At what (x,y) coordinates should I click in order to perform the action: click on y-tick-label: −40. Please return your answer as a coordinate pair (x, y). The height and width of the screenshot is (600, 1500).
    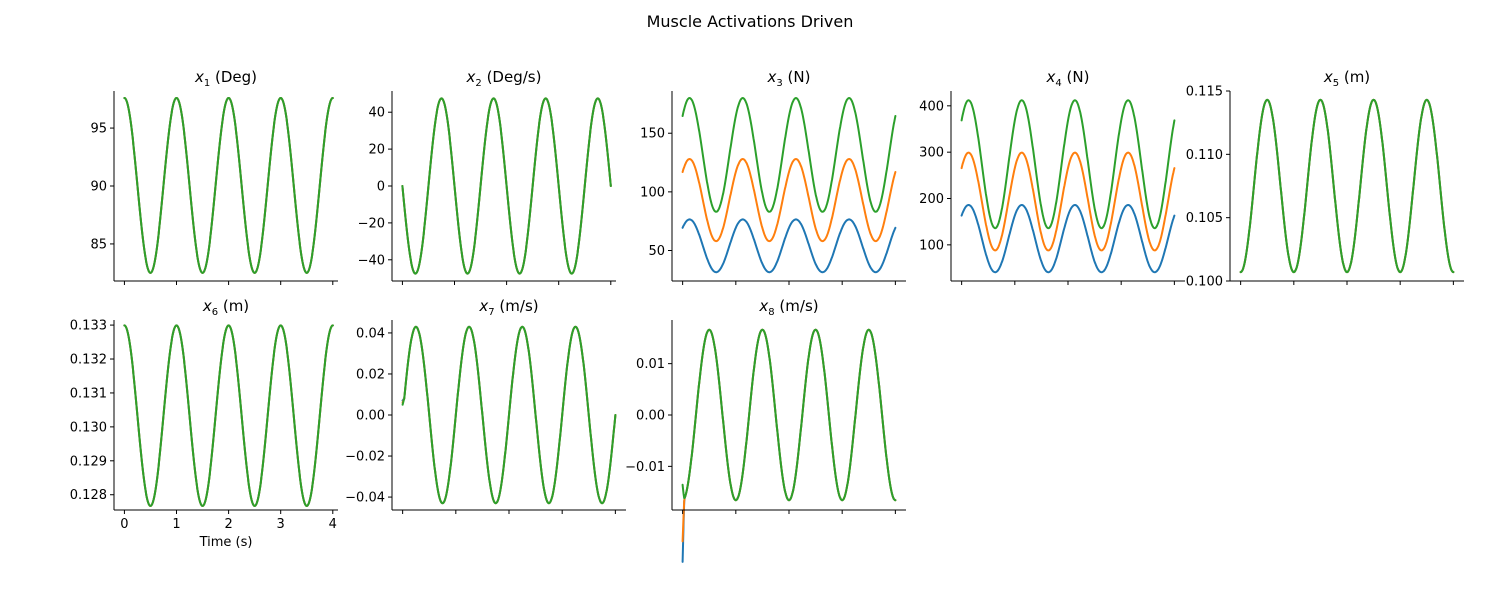
    Looking at the image, I should click on (371, 260).